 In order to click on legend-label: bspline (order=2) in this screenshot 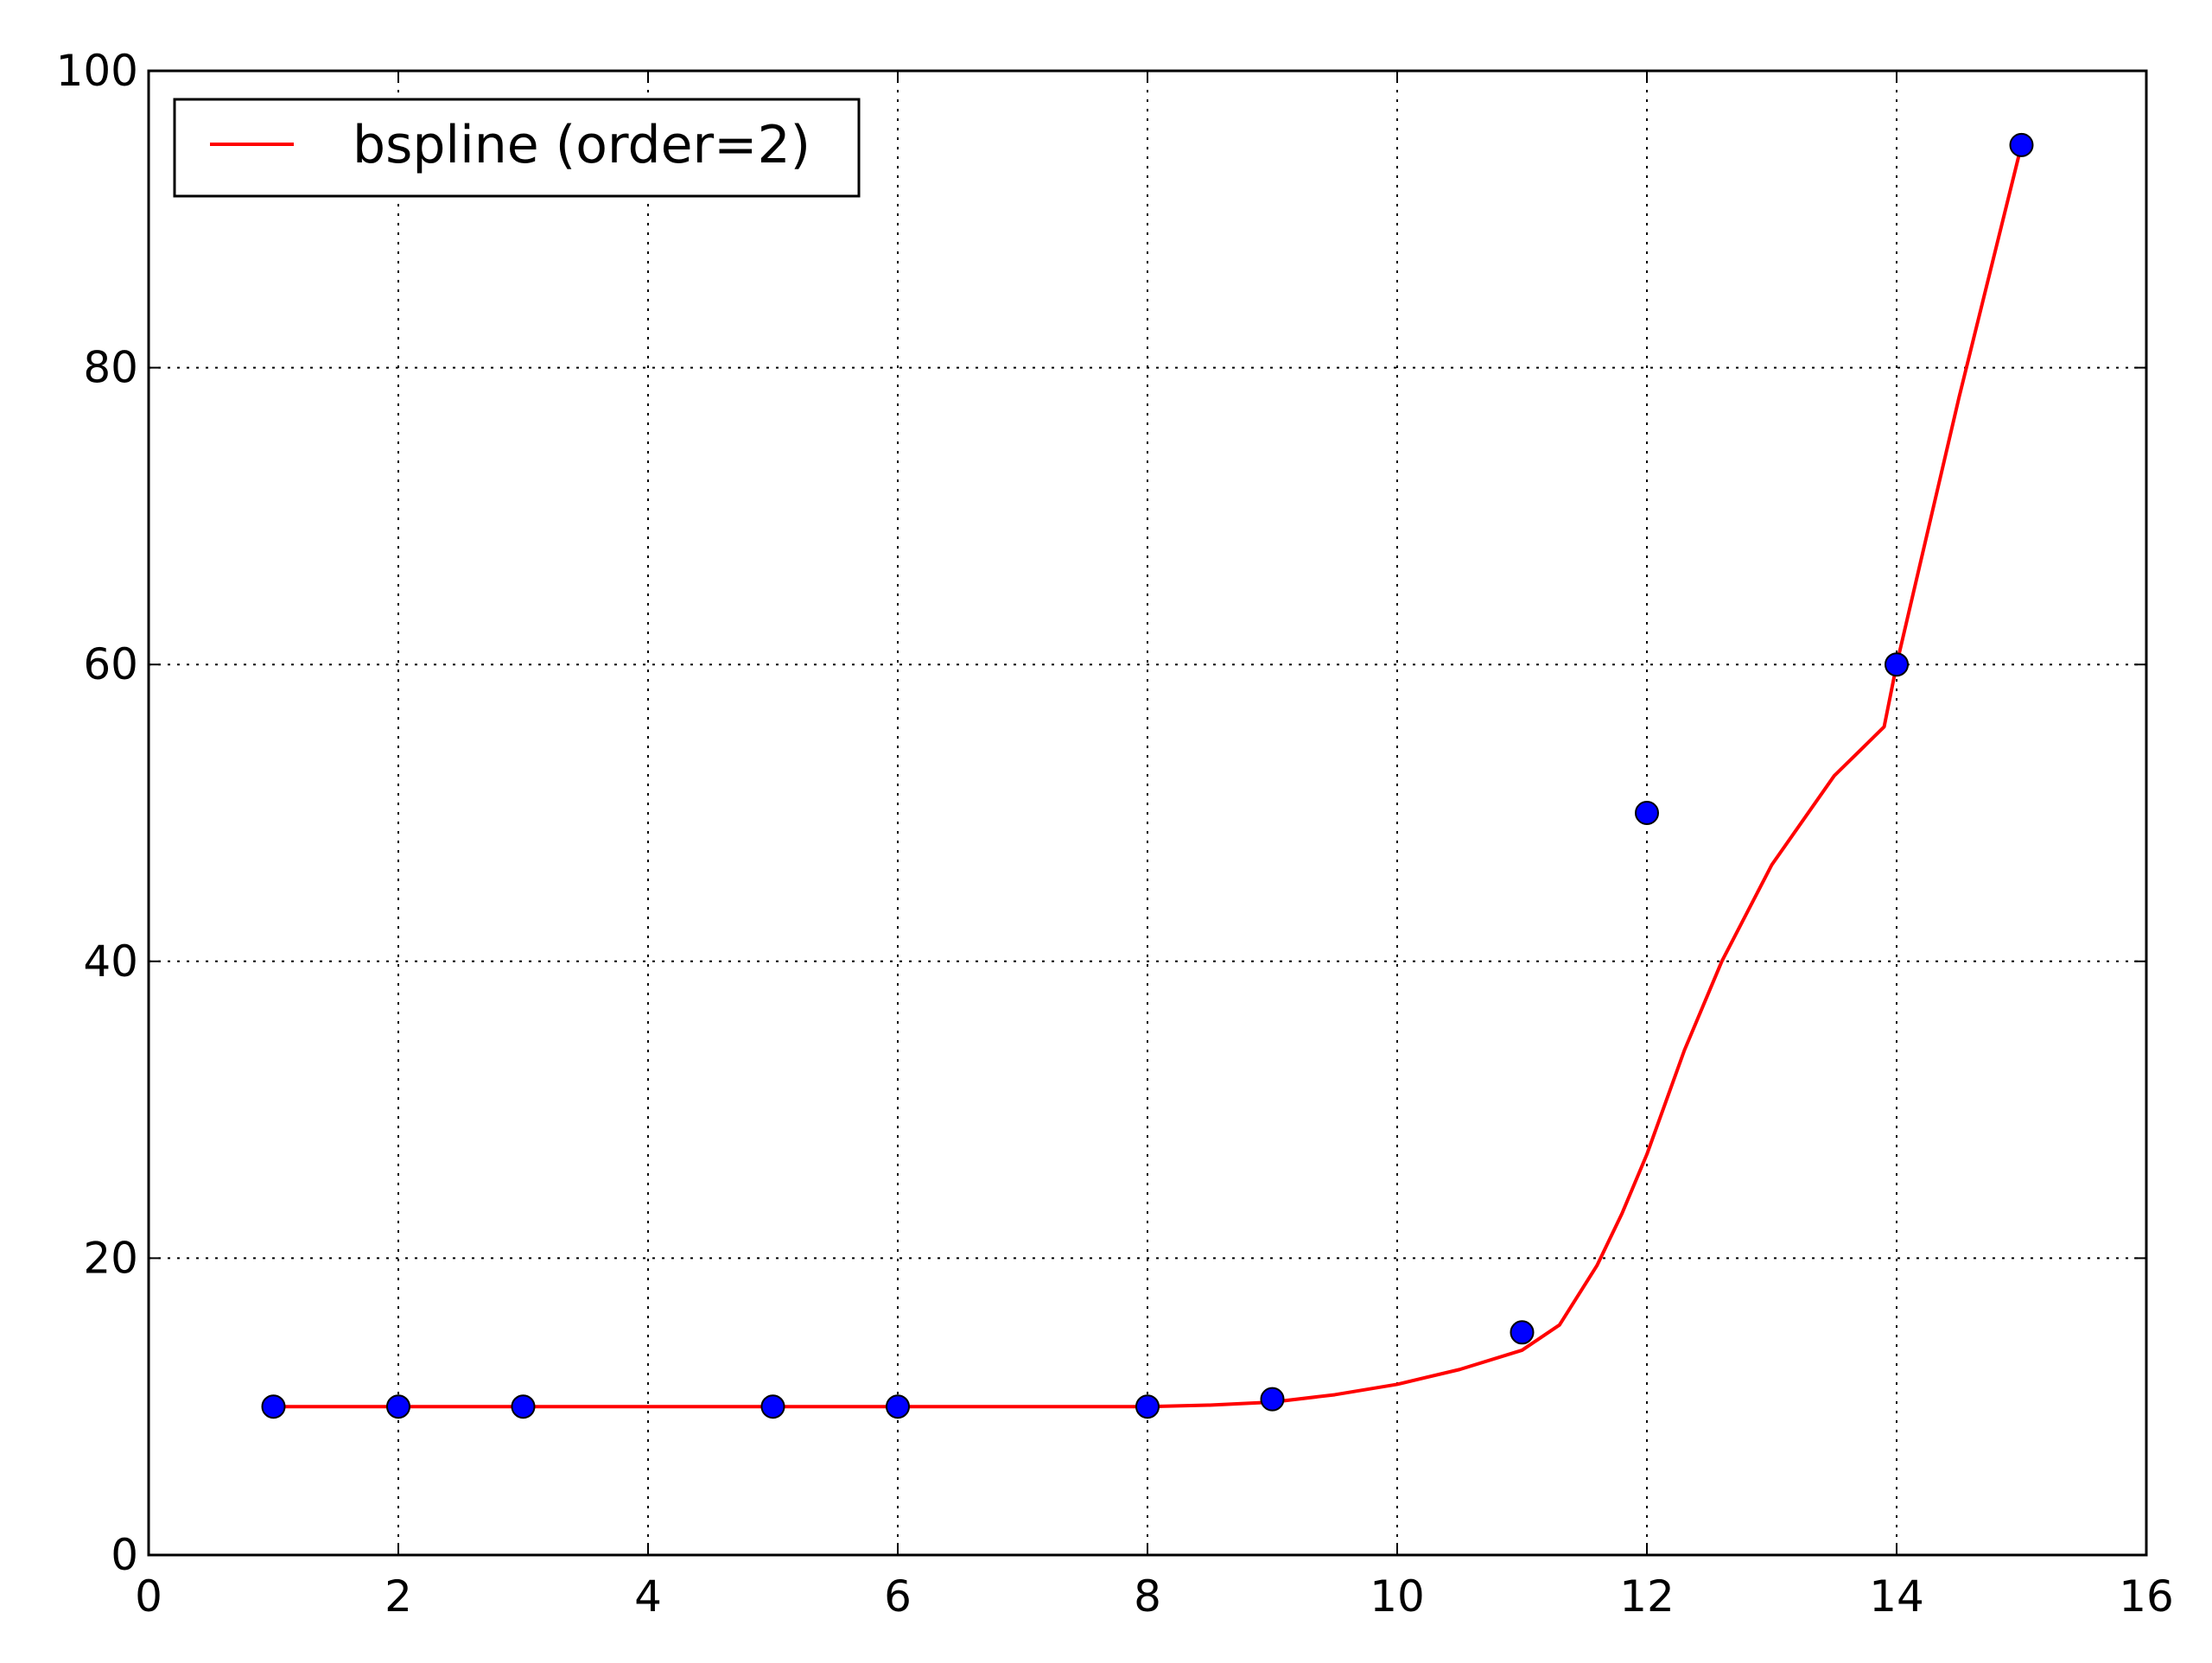, I will do `click(581, 145)`.